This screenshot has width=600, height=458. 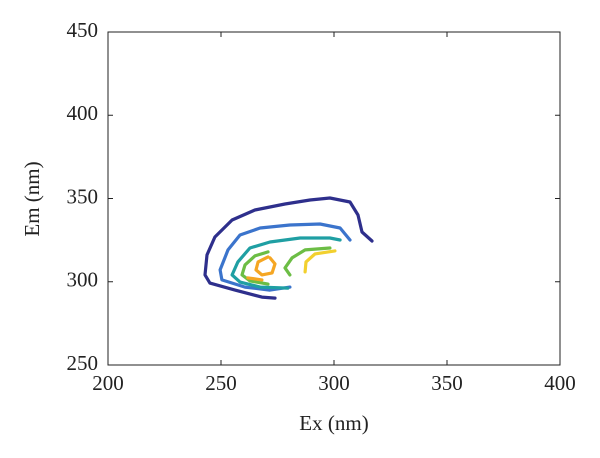 I want to click on y-tick-label: 350, so click(x=83, y=196).